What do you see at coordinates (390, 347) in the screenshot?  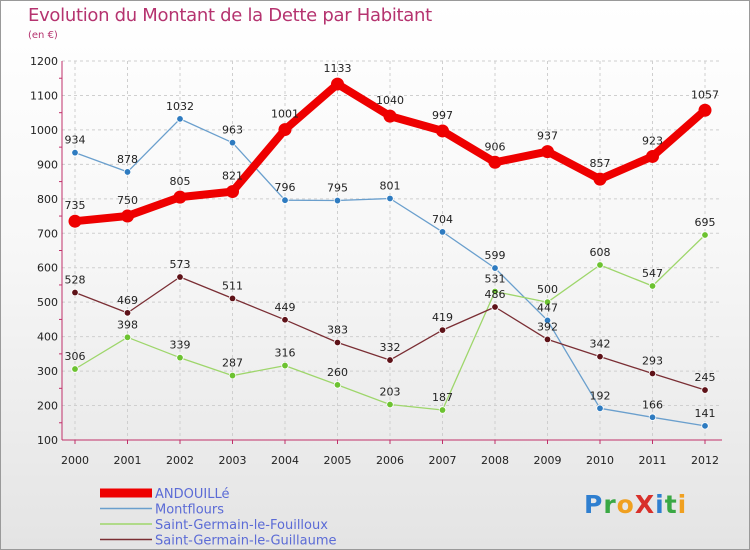 I see `data-label: 332` at bounding box center [390, 347].